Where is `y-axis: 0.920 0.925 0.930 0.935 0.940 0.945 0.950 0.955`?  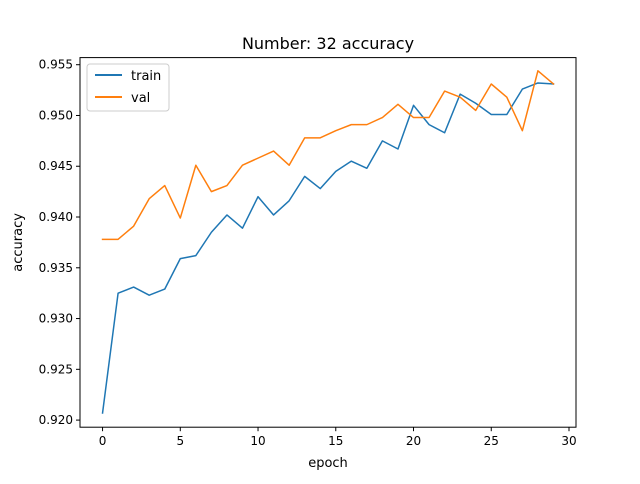
y-axis: 0.920 0.925 0.930 0.935 0.940 0.945 0.950 0.955 is located at coordinates (59, 242).